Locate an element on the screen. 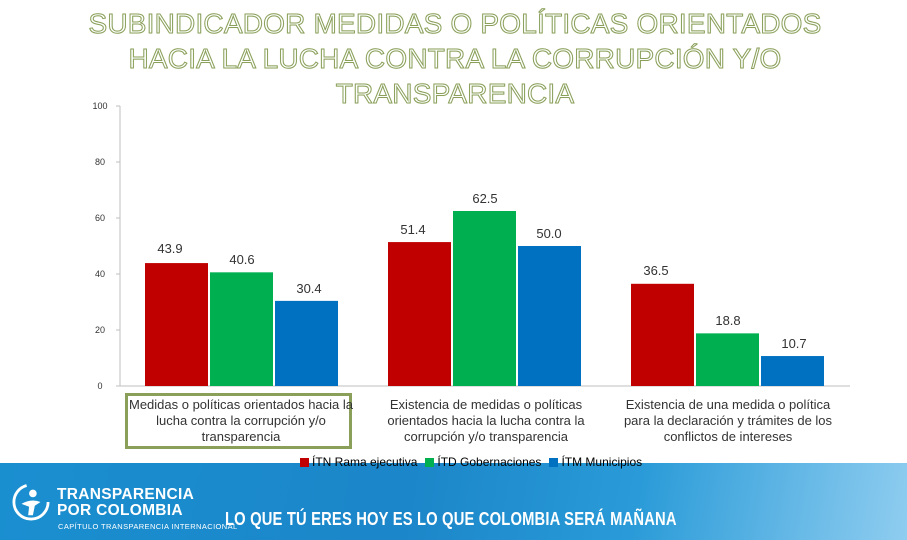 Image resolution: width=907 pixels, height=540 pixels. data-label-1-3: 36.5 is located at coordinates (655, 270).